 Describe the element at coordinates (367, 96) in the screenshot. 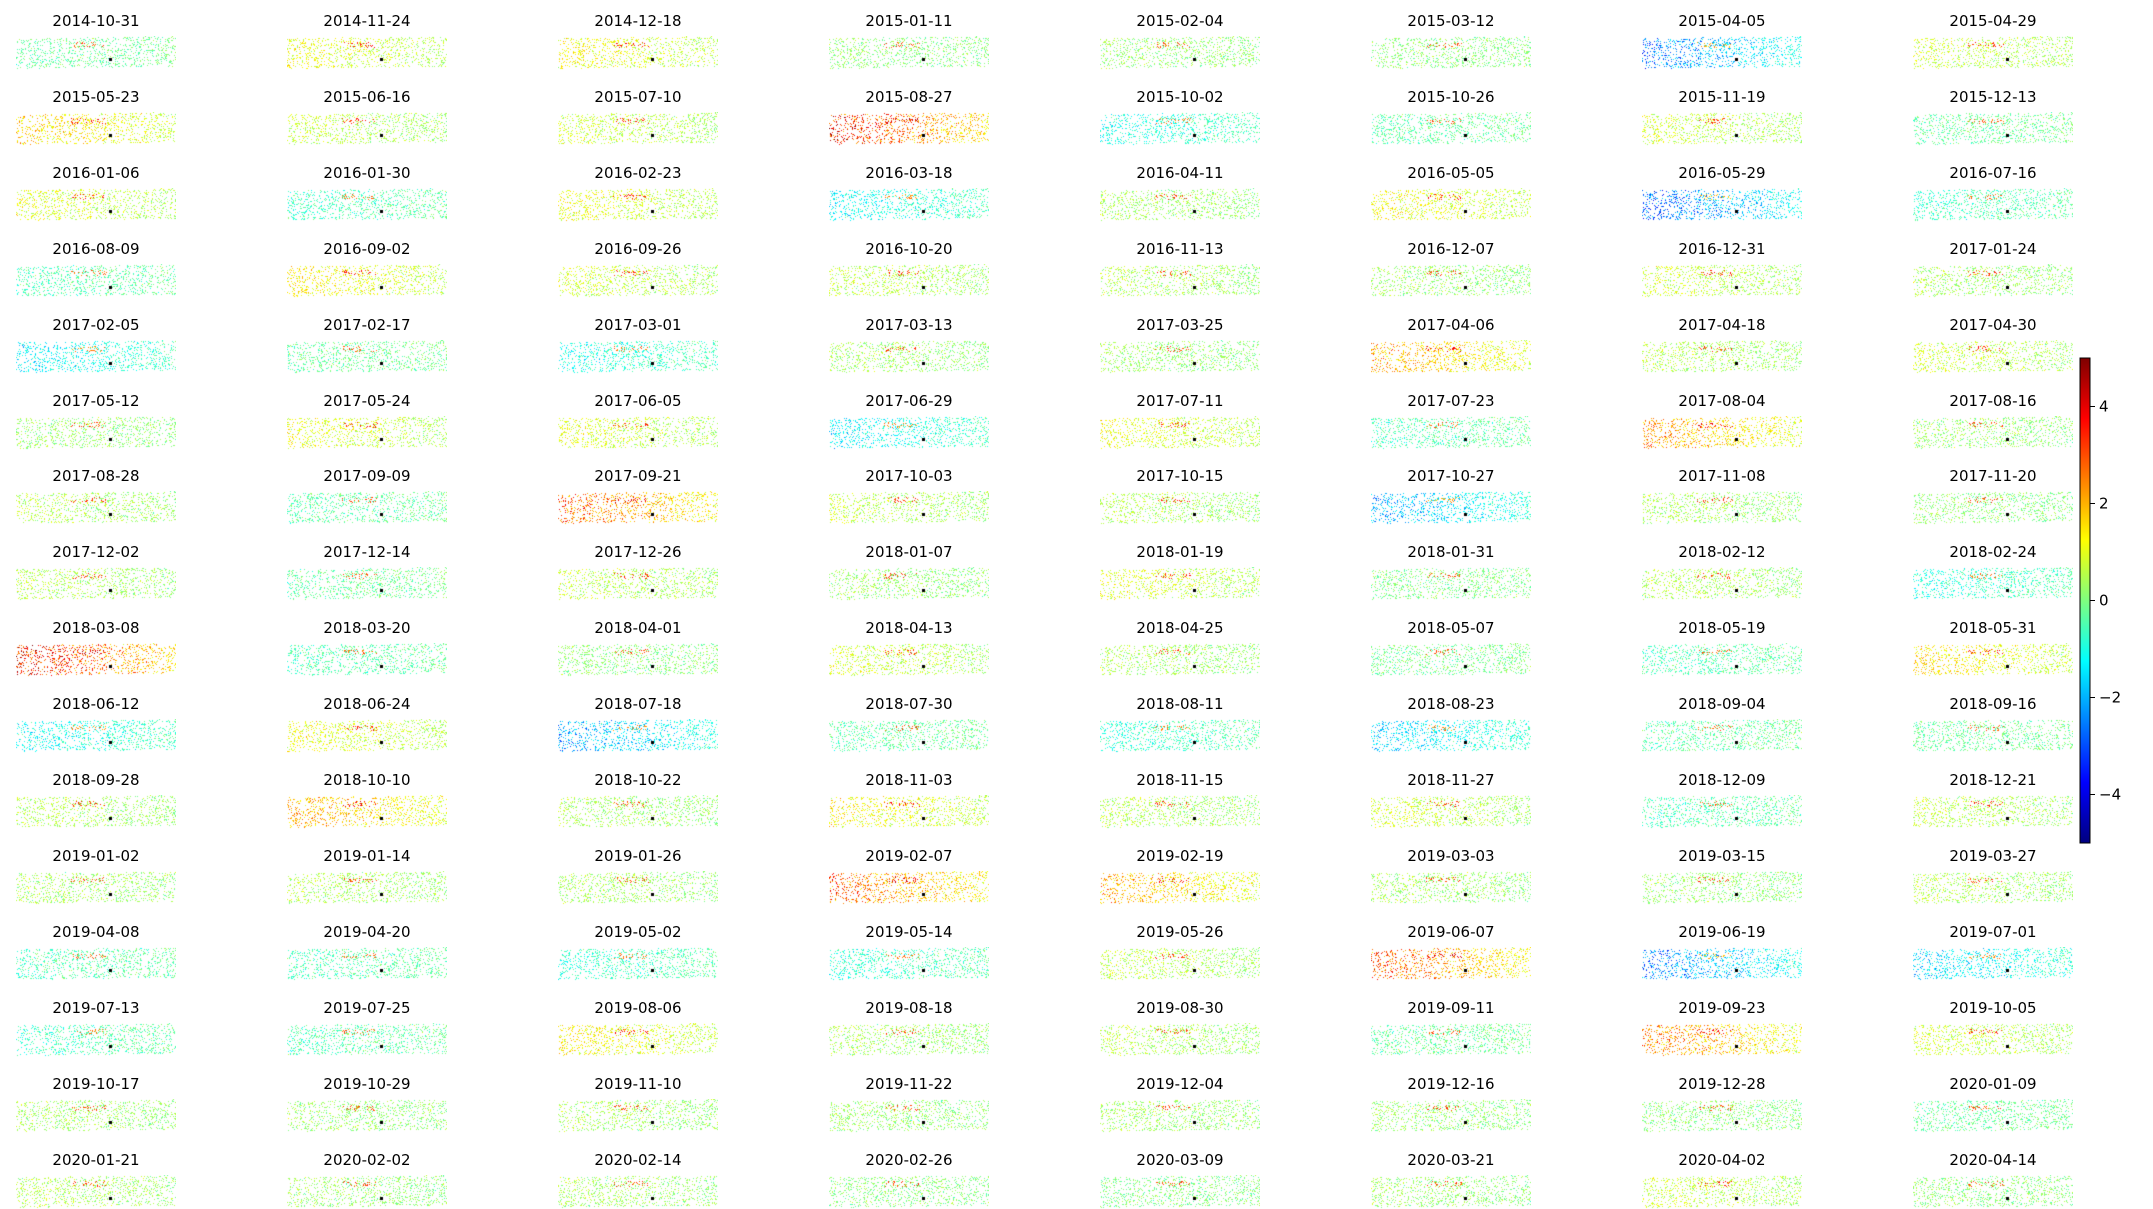

I see `panel-title: 2015-06-16` at that location.